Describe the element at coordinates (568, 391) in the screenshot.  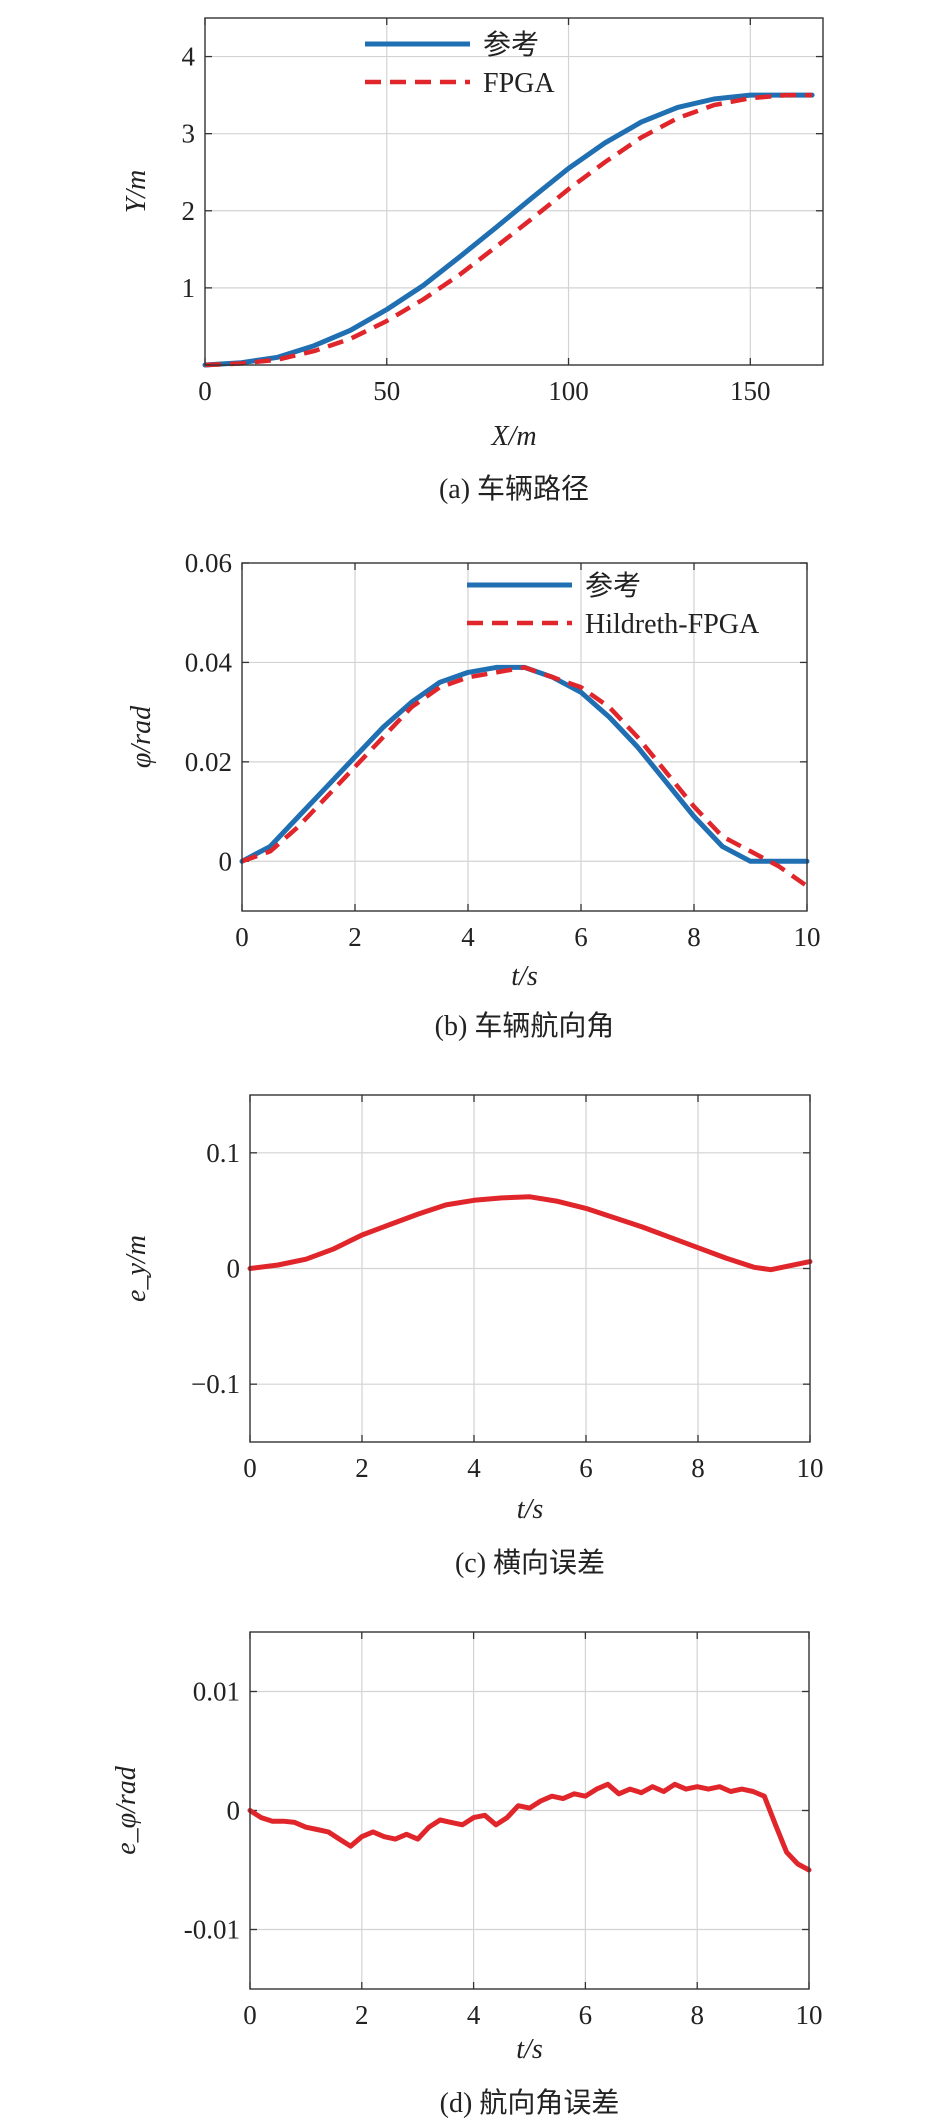
I see `x-tick-label: 100` at that location.